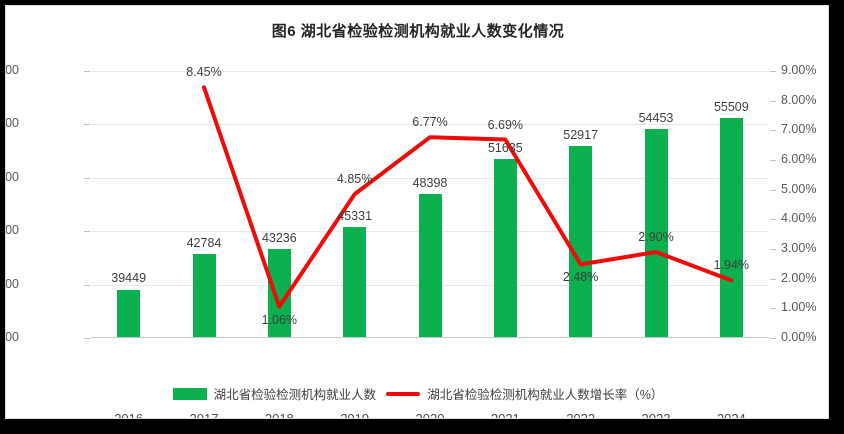 Image resolution: width=844 pixels, height=434 pixels. What do you see at coordinates (799, 218) in the screenshot?
I see `right-axis-tick-label: 4.00%` at bounding box center [799, 218].